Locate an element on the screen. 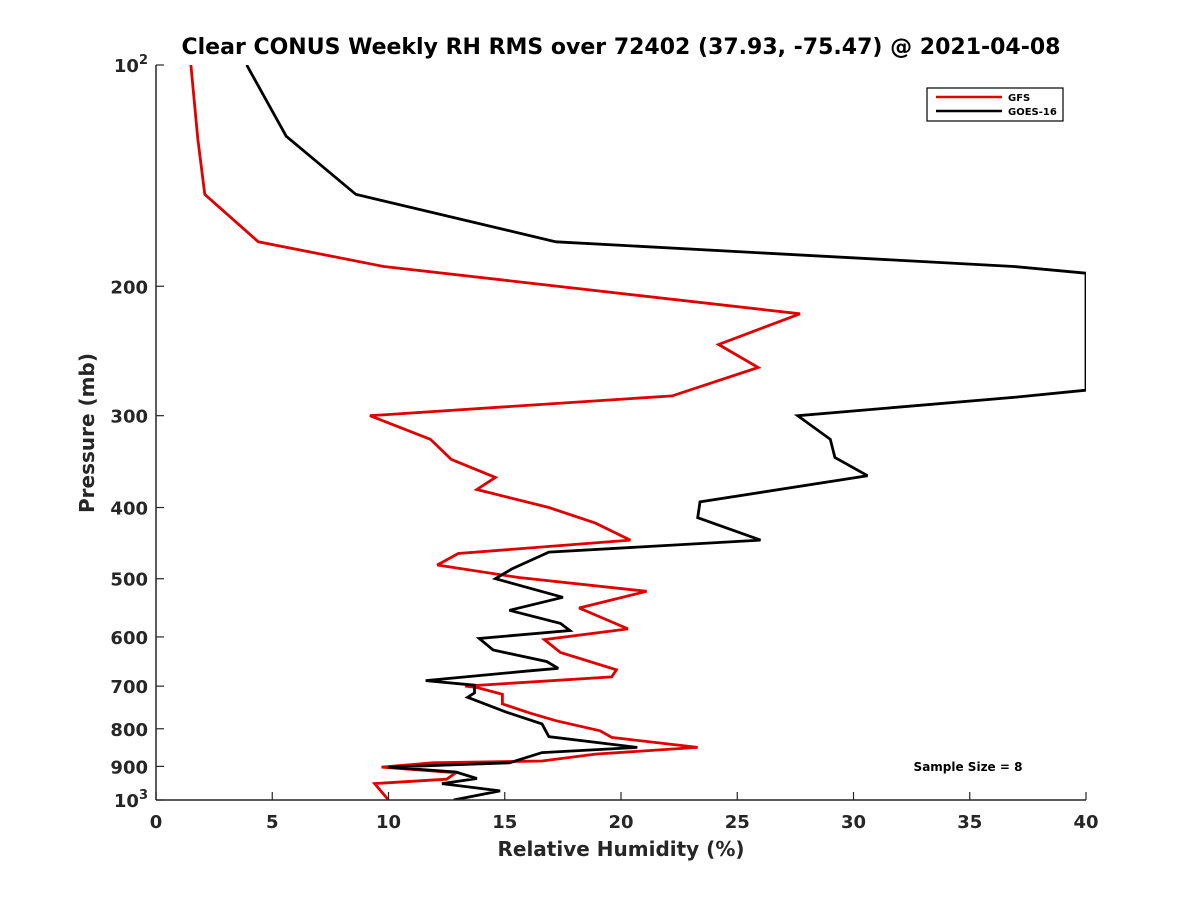  x-tick-label: 30 is located at coordinates (853, 822).